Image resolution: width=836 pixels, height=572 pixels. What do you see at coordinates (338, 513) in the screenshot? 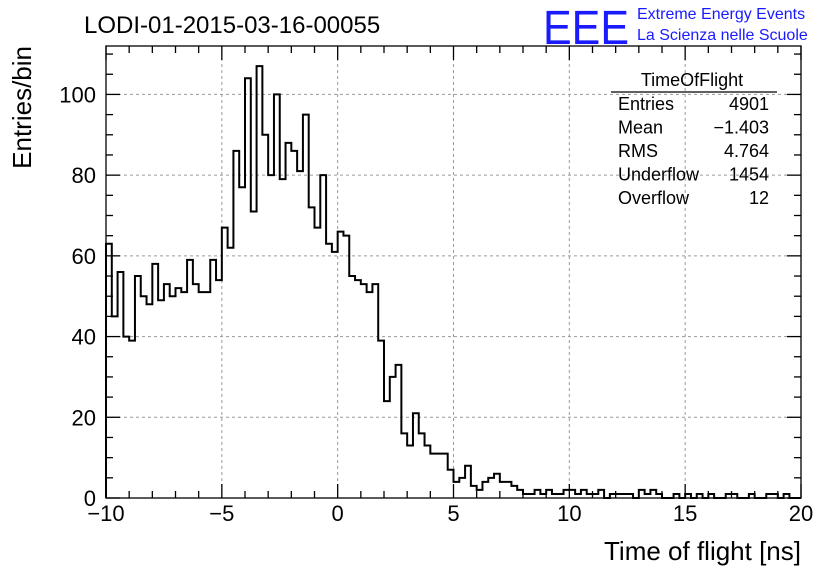
I see `x-tick-label: 0` at bounding box center [338, 513].